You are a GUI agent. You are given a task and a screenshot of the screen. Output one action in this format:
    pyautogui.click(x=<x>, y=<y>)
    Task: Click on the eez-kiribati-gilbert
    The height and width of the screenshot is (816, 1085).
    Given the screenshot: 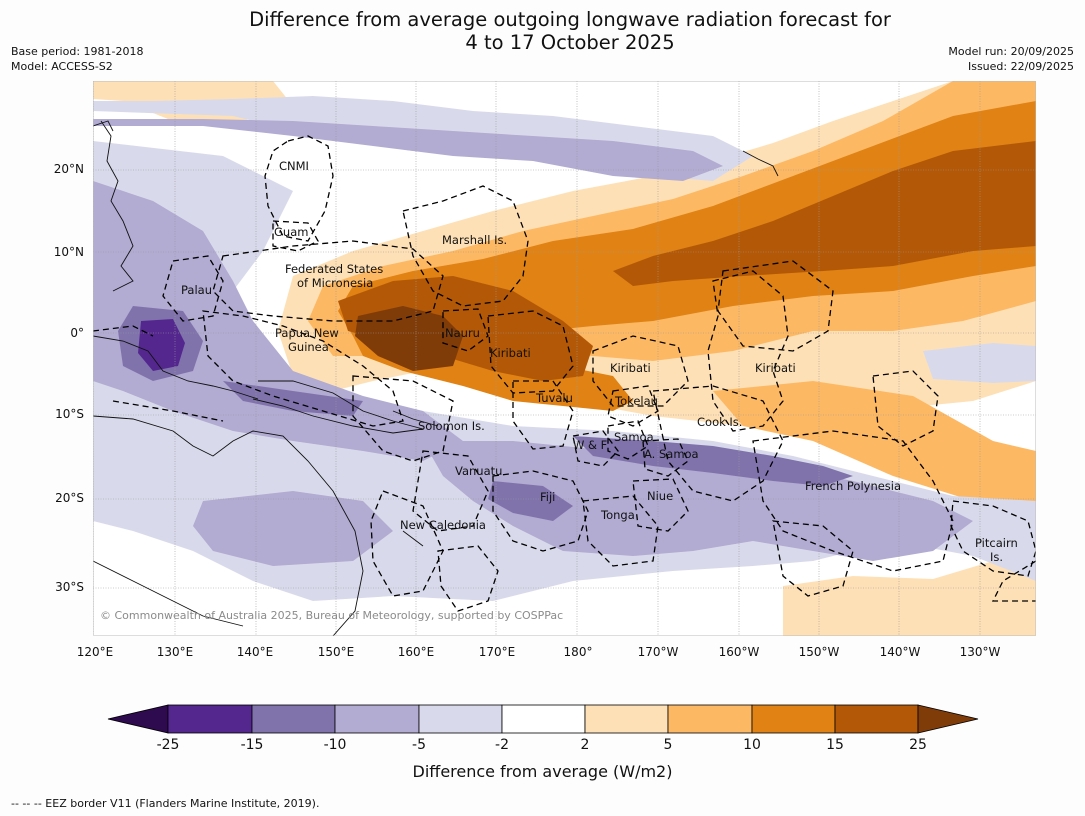 What is the action you would take?
    pyautogui.click(x=530, y=352)
    